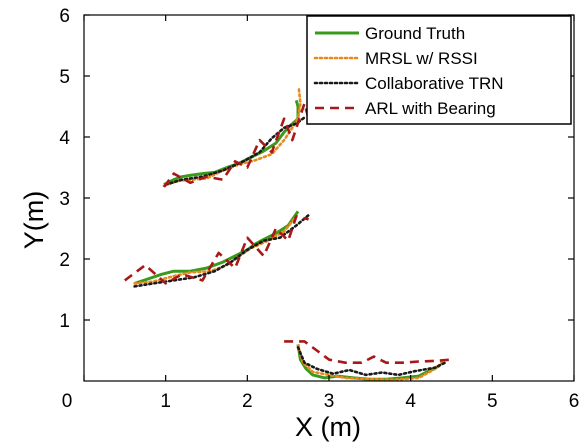 The height and width of the screenshot is (446, 584). I want to click on x-tick-label: 1, so click(165, 401).